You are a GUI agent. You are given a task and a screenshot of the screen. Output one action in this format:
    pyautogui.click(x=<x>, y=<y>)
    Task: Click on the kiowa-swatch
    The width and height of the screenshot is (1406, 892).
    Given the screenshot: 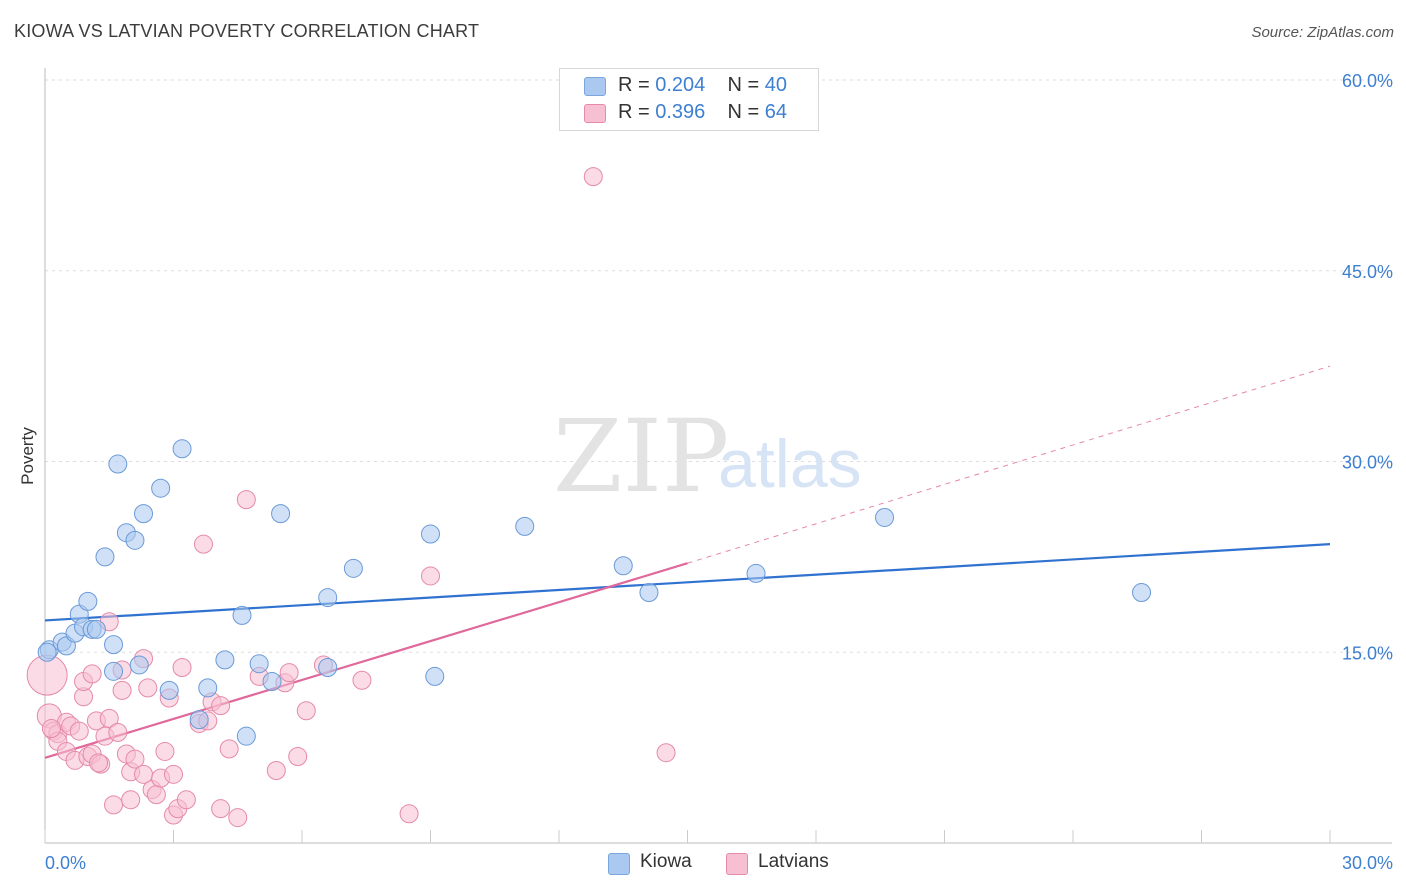 What is the action you would take?
    pyautogui.click(x=595, y=86)
    